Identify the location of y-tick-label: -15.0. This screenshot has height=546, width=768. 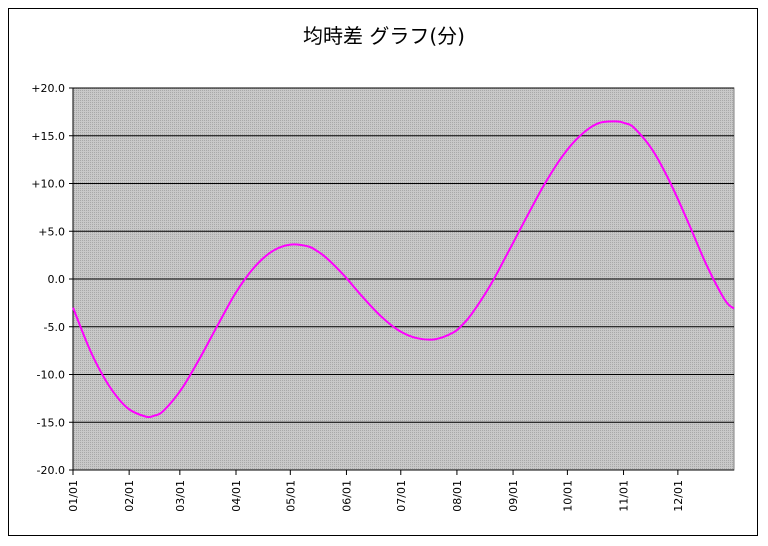
(51, 422).